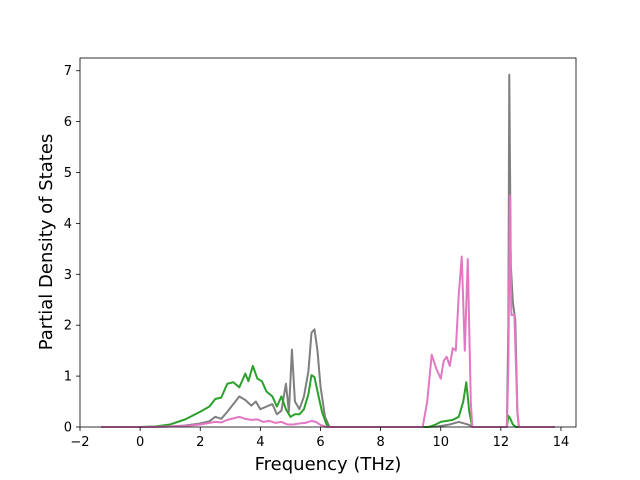  I want to click on y-axis-title: Partial Density of States, so click(46, 242).